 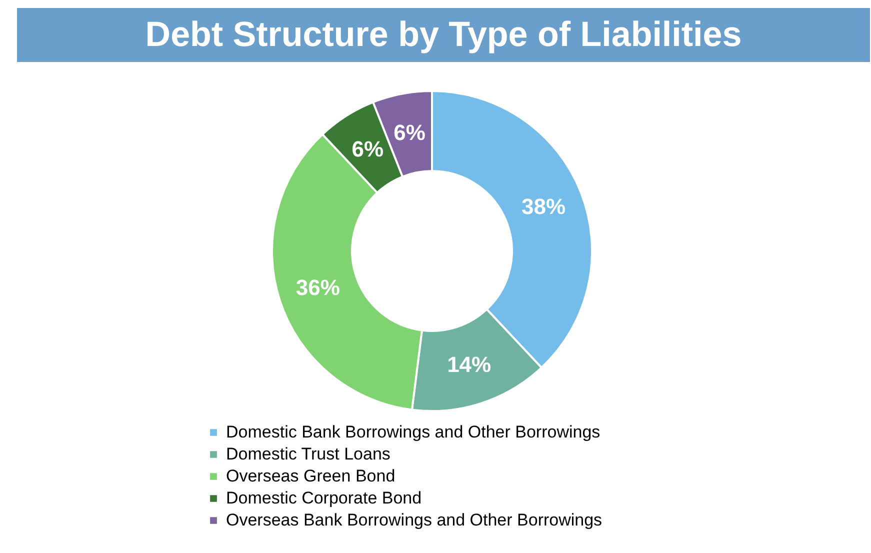 What do you see at coordinates (413, 432) in the screenshot?
I see `legend-label: Domestic Bank Borrowings and Other Borrowings` at bounding box center [413, 432].